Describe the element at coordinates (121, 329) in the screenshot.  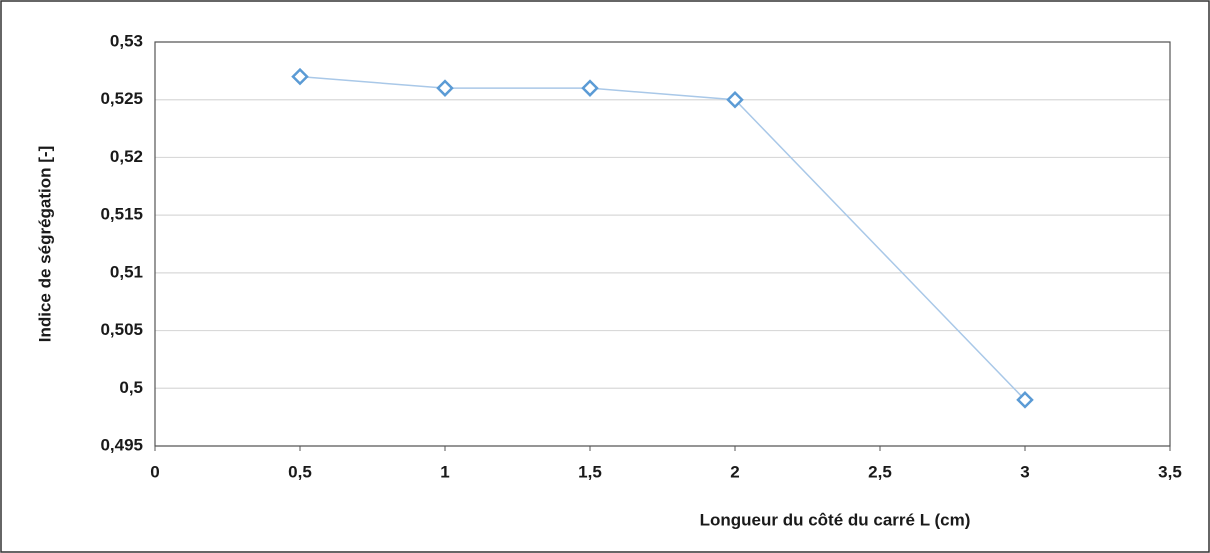
I see `y-tick-label: 0,505` at that location.